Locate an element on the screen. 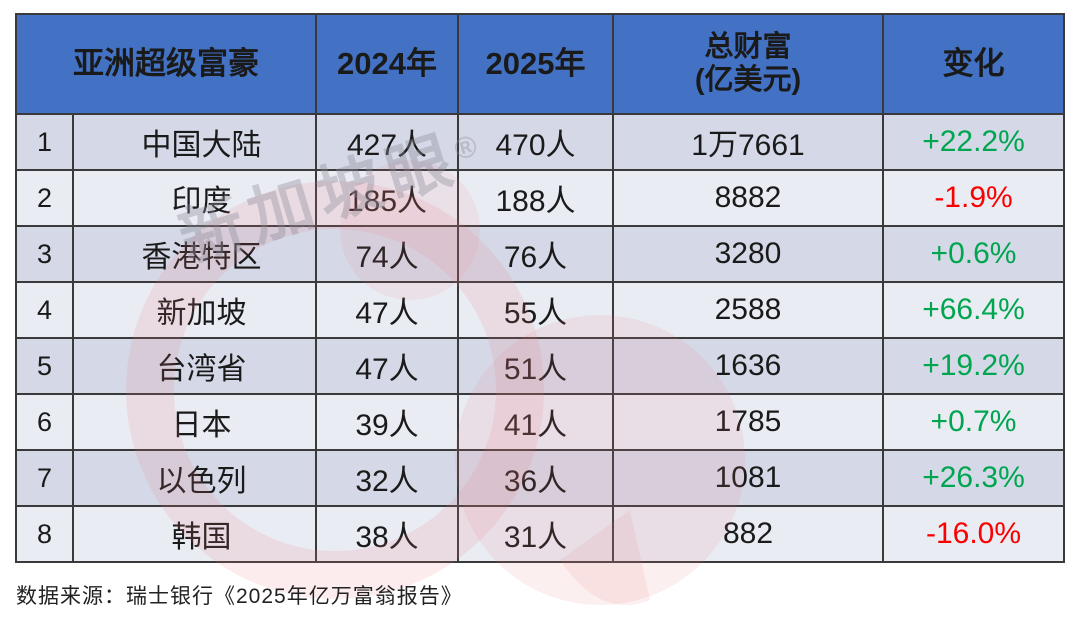 Image resolution: width=1080 pixels, height=627 pixels. table-row: 8 韩国 38人 31人 882 -16.0% is located at coordinates (540, 534).